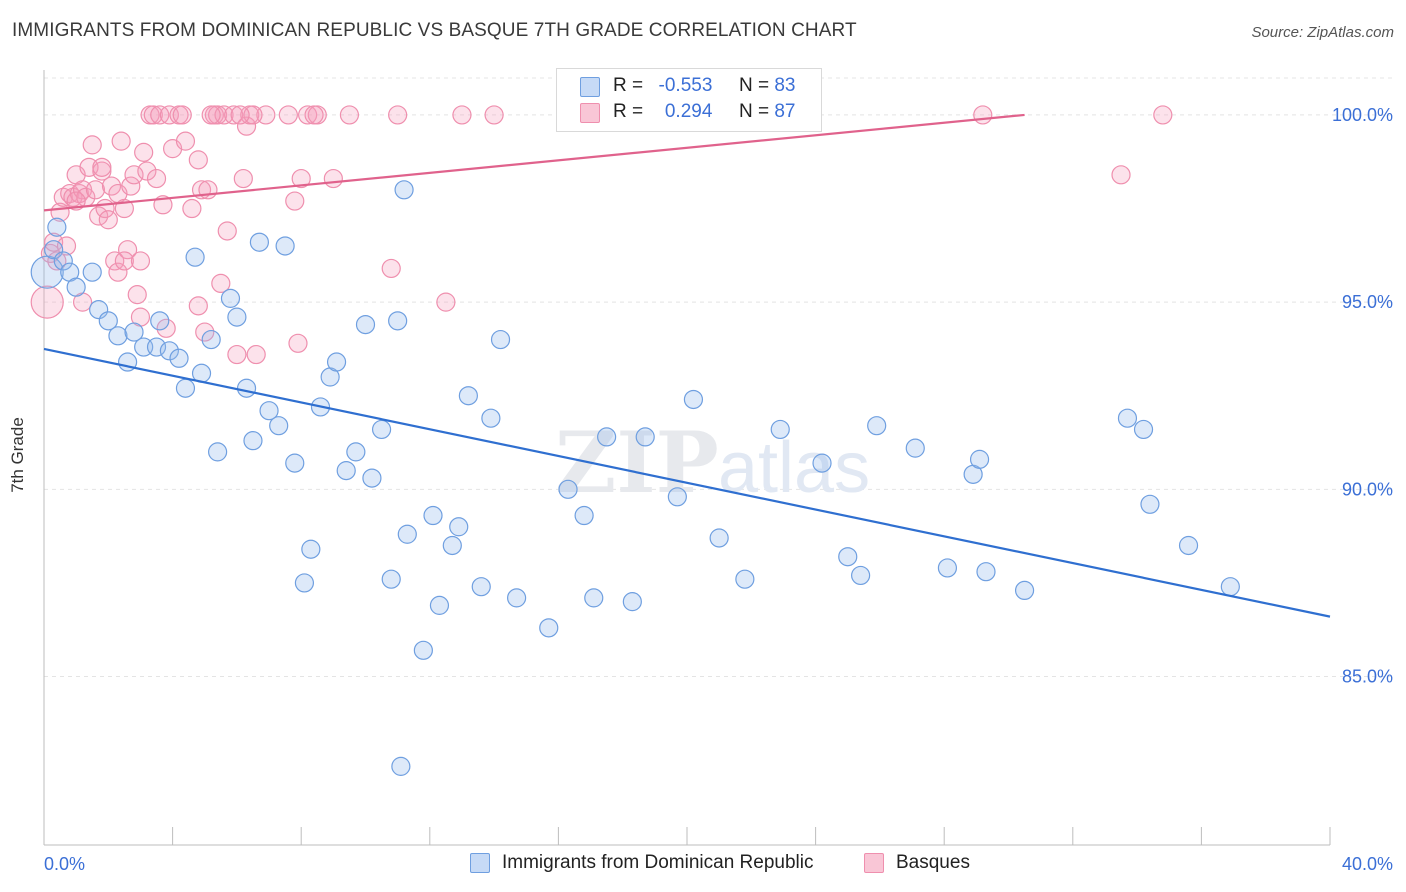 The height and width of the screenshot is (892, 1406). Describe the element at coordinates (590, 87) in the screenshot. I see `legend-swatch-blue` at that location.